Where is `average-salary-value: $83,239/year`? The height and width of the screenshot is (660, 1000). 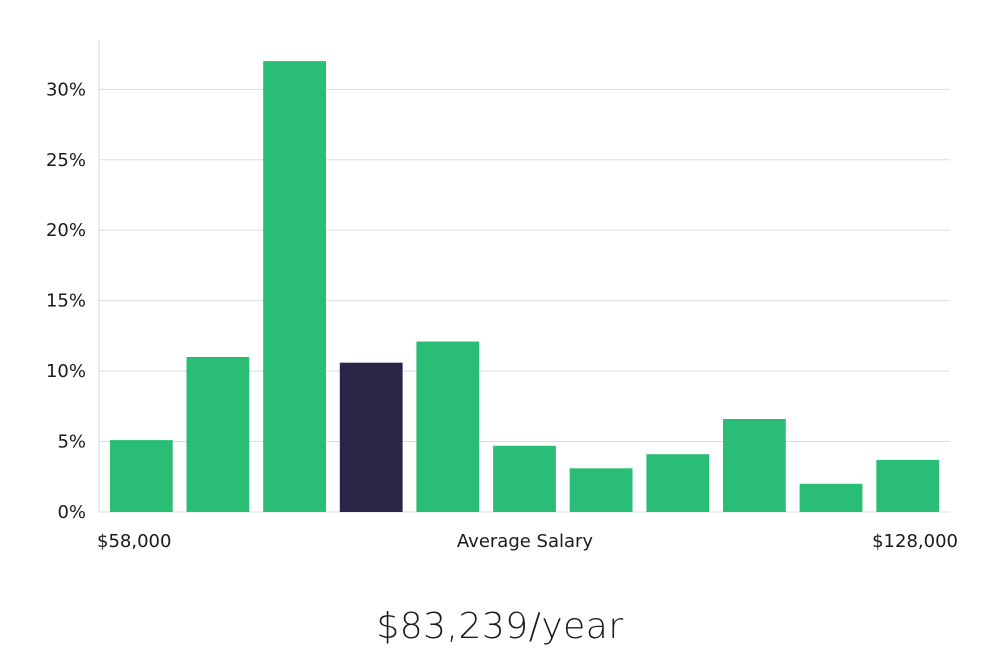 average-salary-value: $83,239/year is located at coordinates (500, 626).